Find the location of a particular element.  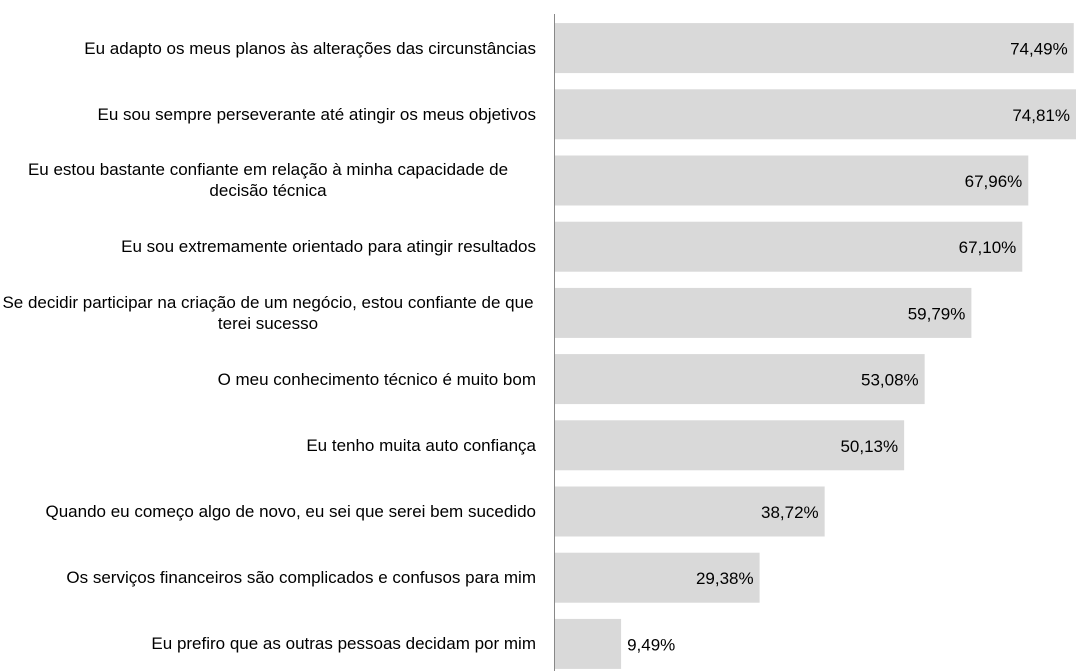

value-label: 50,13% is located at coordinates (869, 446).